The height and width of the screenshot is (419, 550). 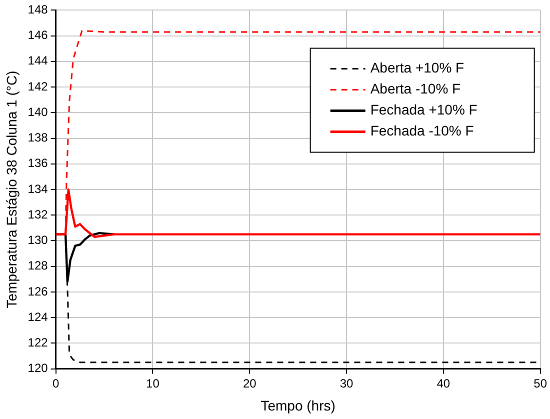 I want to click on x-tick-label: 0, so click(x=56, y=383).